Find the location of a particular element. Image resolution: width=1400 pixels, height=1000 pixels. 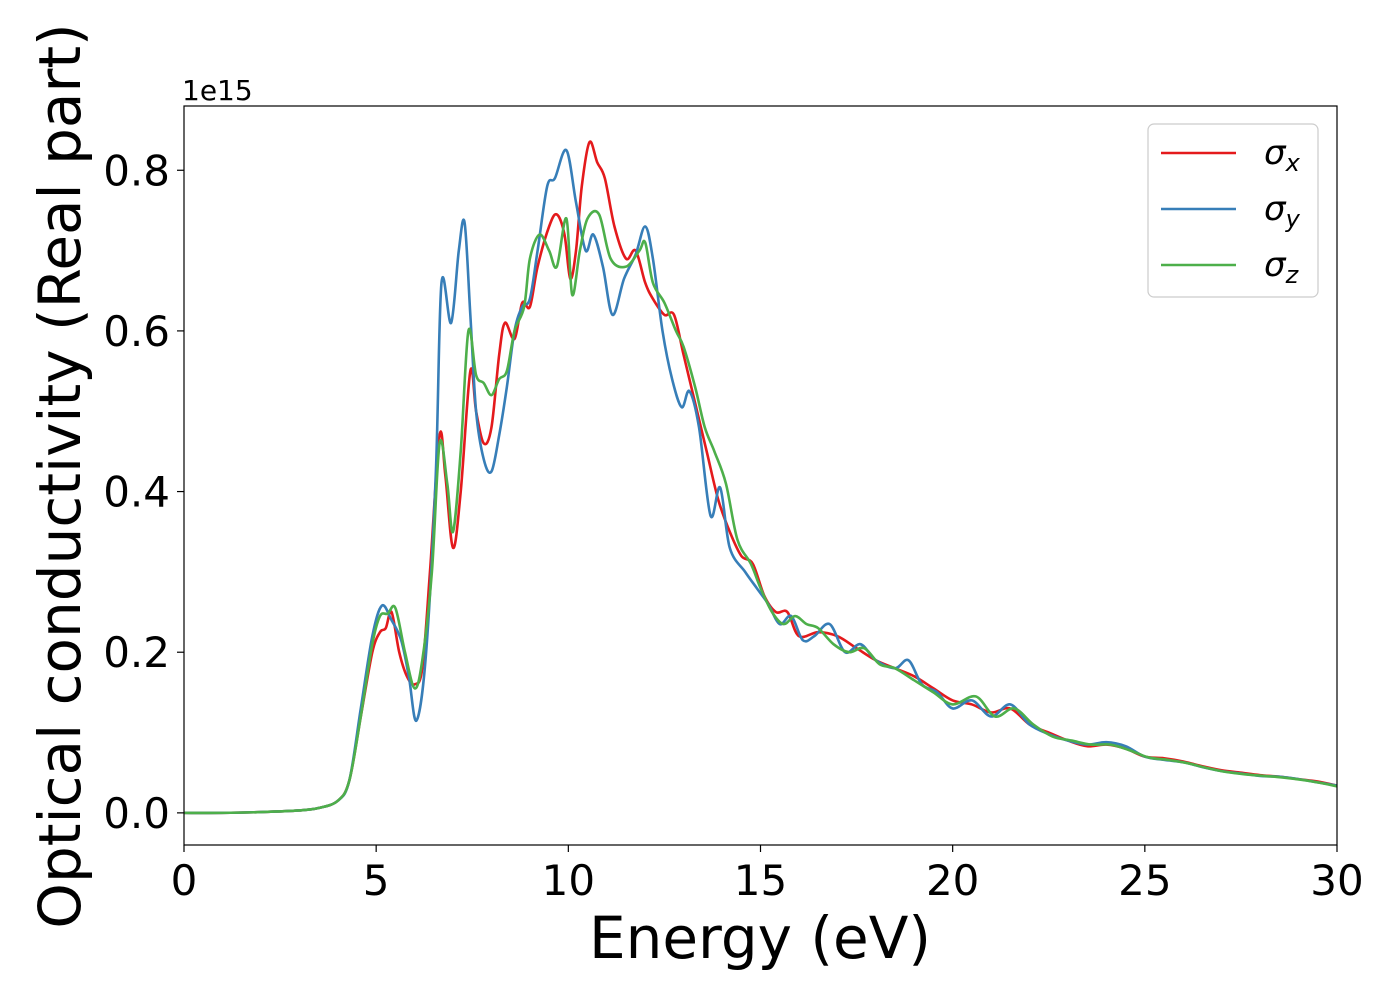

x-axis: 0 5 10 15 20 25 30 is located at coordinates (767, 875).